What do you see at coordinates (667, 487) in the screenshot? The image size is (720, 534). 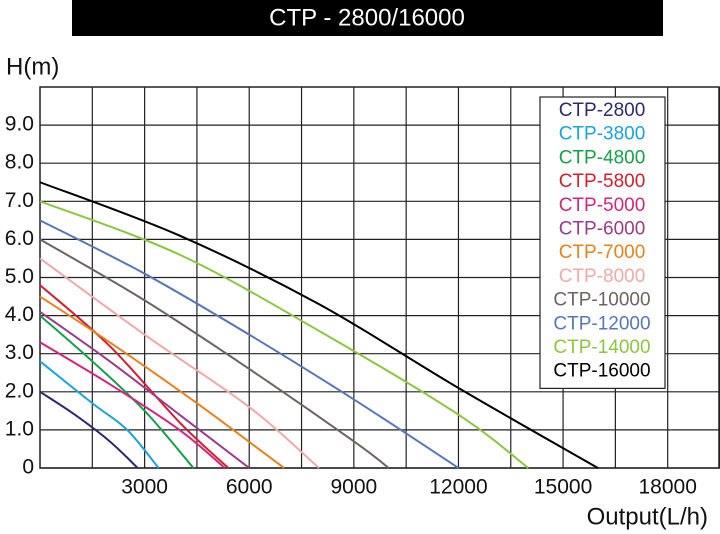 I see `x-tick-label: 18000` at bounding box center [667, 487].